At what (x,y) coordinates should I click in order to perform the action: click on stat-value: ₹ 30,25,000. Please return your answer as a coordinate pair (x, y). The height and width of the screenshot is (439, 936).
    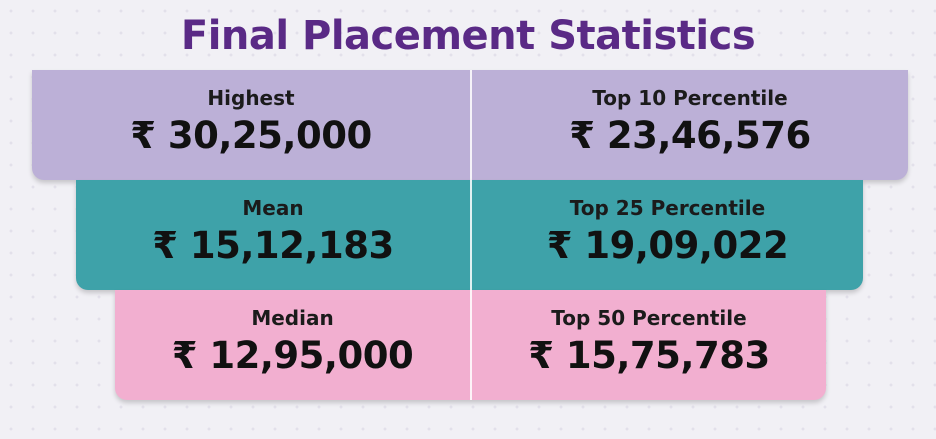
    Looking at the image, I should click on (251, 135).